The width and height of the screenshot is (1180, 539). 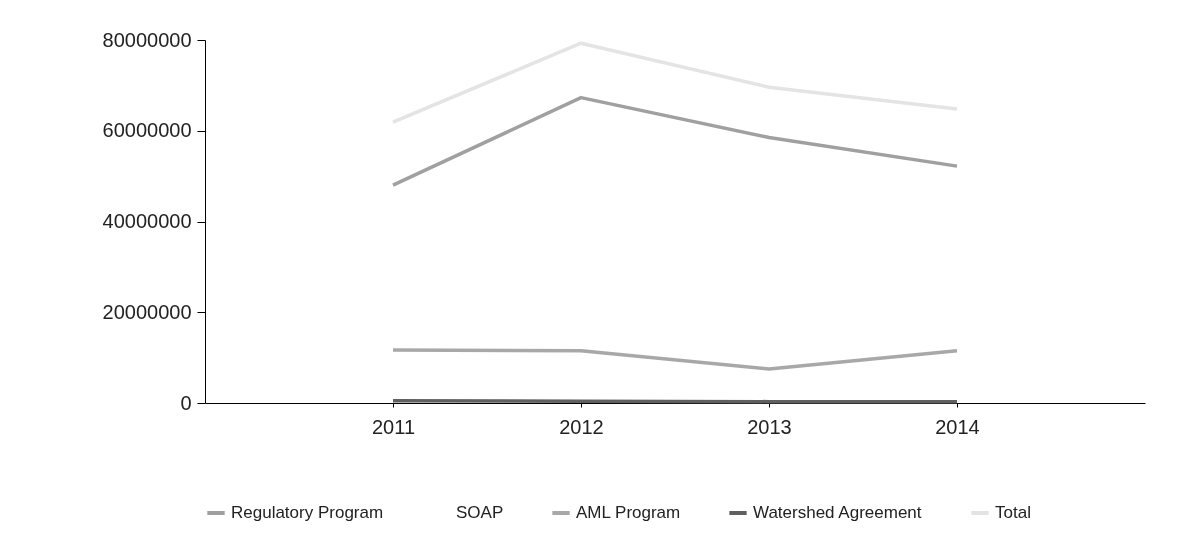 I want to click on text: SOAP, so click(x=480, y=512).